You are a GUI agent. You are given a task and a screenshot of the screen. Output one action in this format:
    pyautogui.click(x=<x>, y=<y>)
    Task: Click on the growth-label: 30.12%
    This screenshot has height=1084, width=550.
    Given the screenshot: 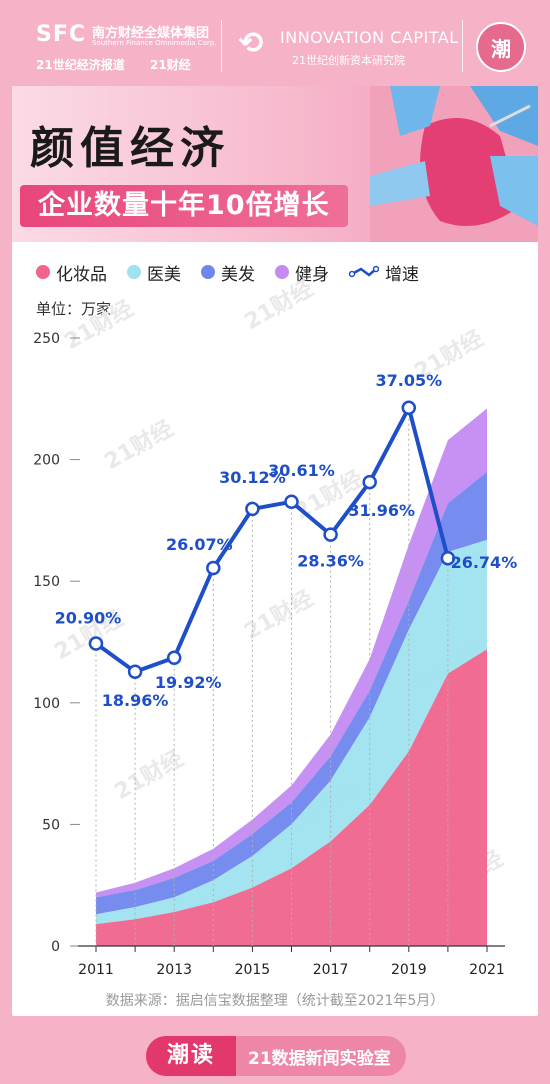 What is the action you would take?
    pyautogui.click(x=252, y=477)
    